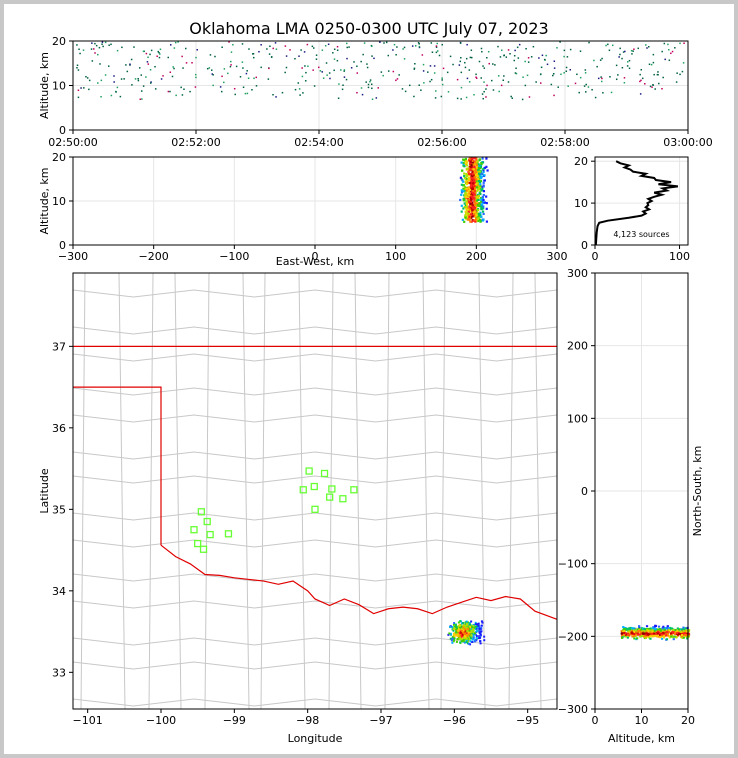  Describe the element at coordinates (59, 672) in the screenshot. I see `latitude-tick-label: 33` at that location.